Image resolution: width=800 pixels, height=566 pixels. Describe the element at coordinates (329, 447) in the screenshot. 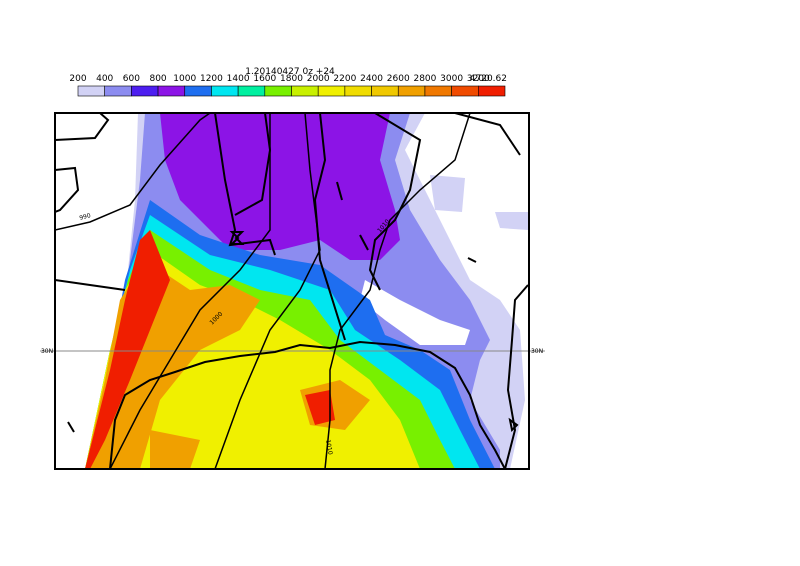

I see `isobar-label: 1010` at that location.